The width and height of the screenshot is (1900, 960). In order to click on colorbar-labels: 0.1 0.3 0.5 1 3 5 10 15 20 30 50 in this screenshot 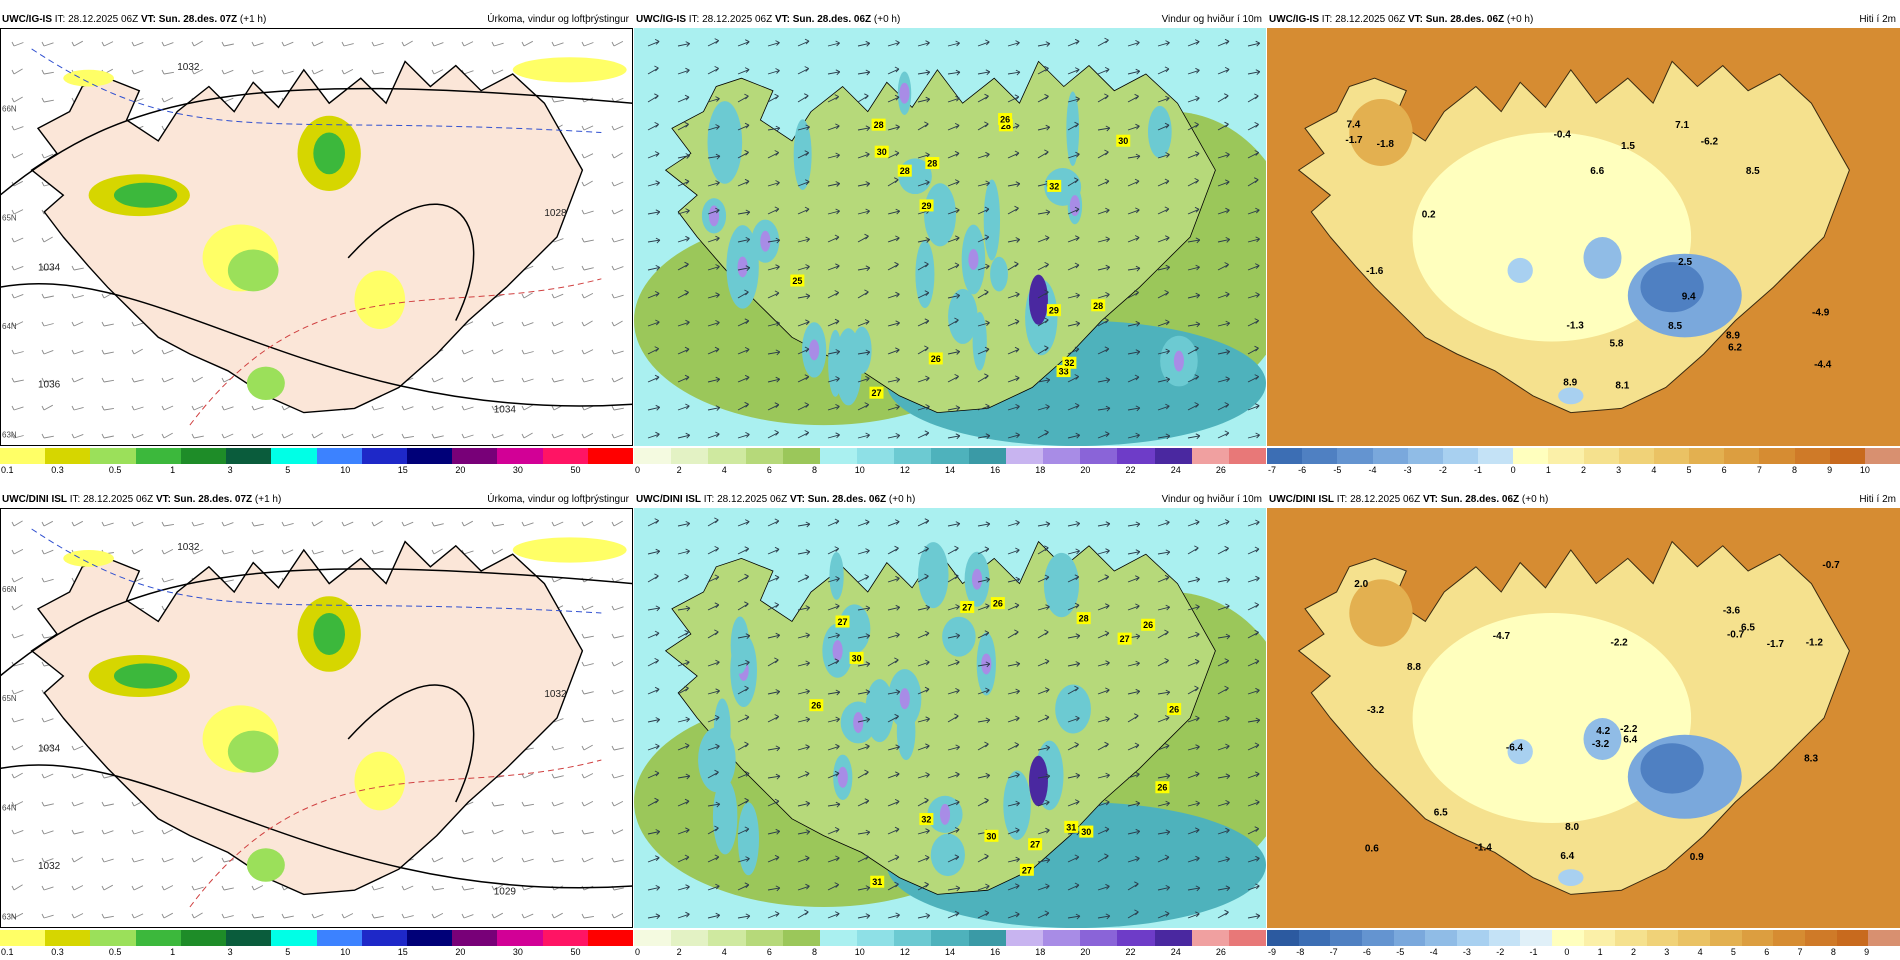, I will do `click(316, 471)`.